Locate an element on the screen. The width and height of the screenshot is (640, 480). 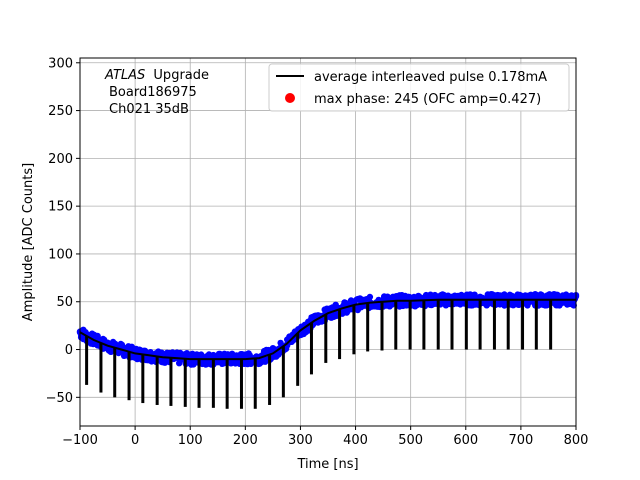
x-tick-label: 800 is located at coordinates (576, 440).